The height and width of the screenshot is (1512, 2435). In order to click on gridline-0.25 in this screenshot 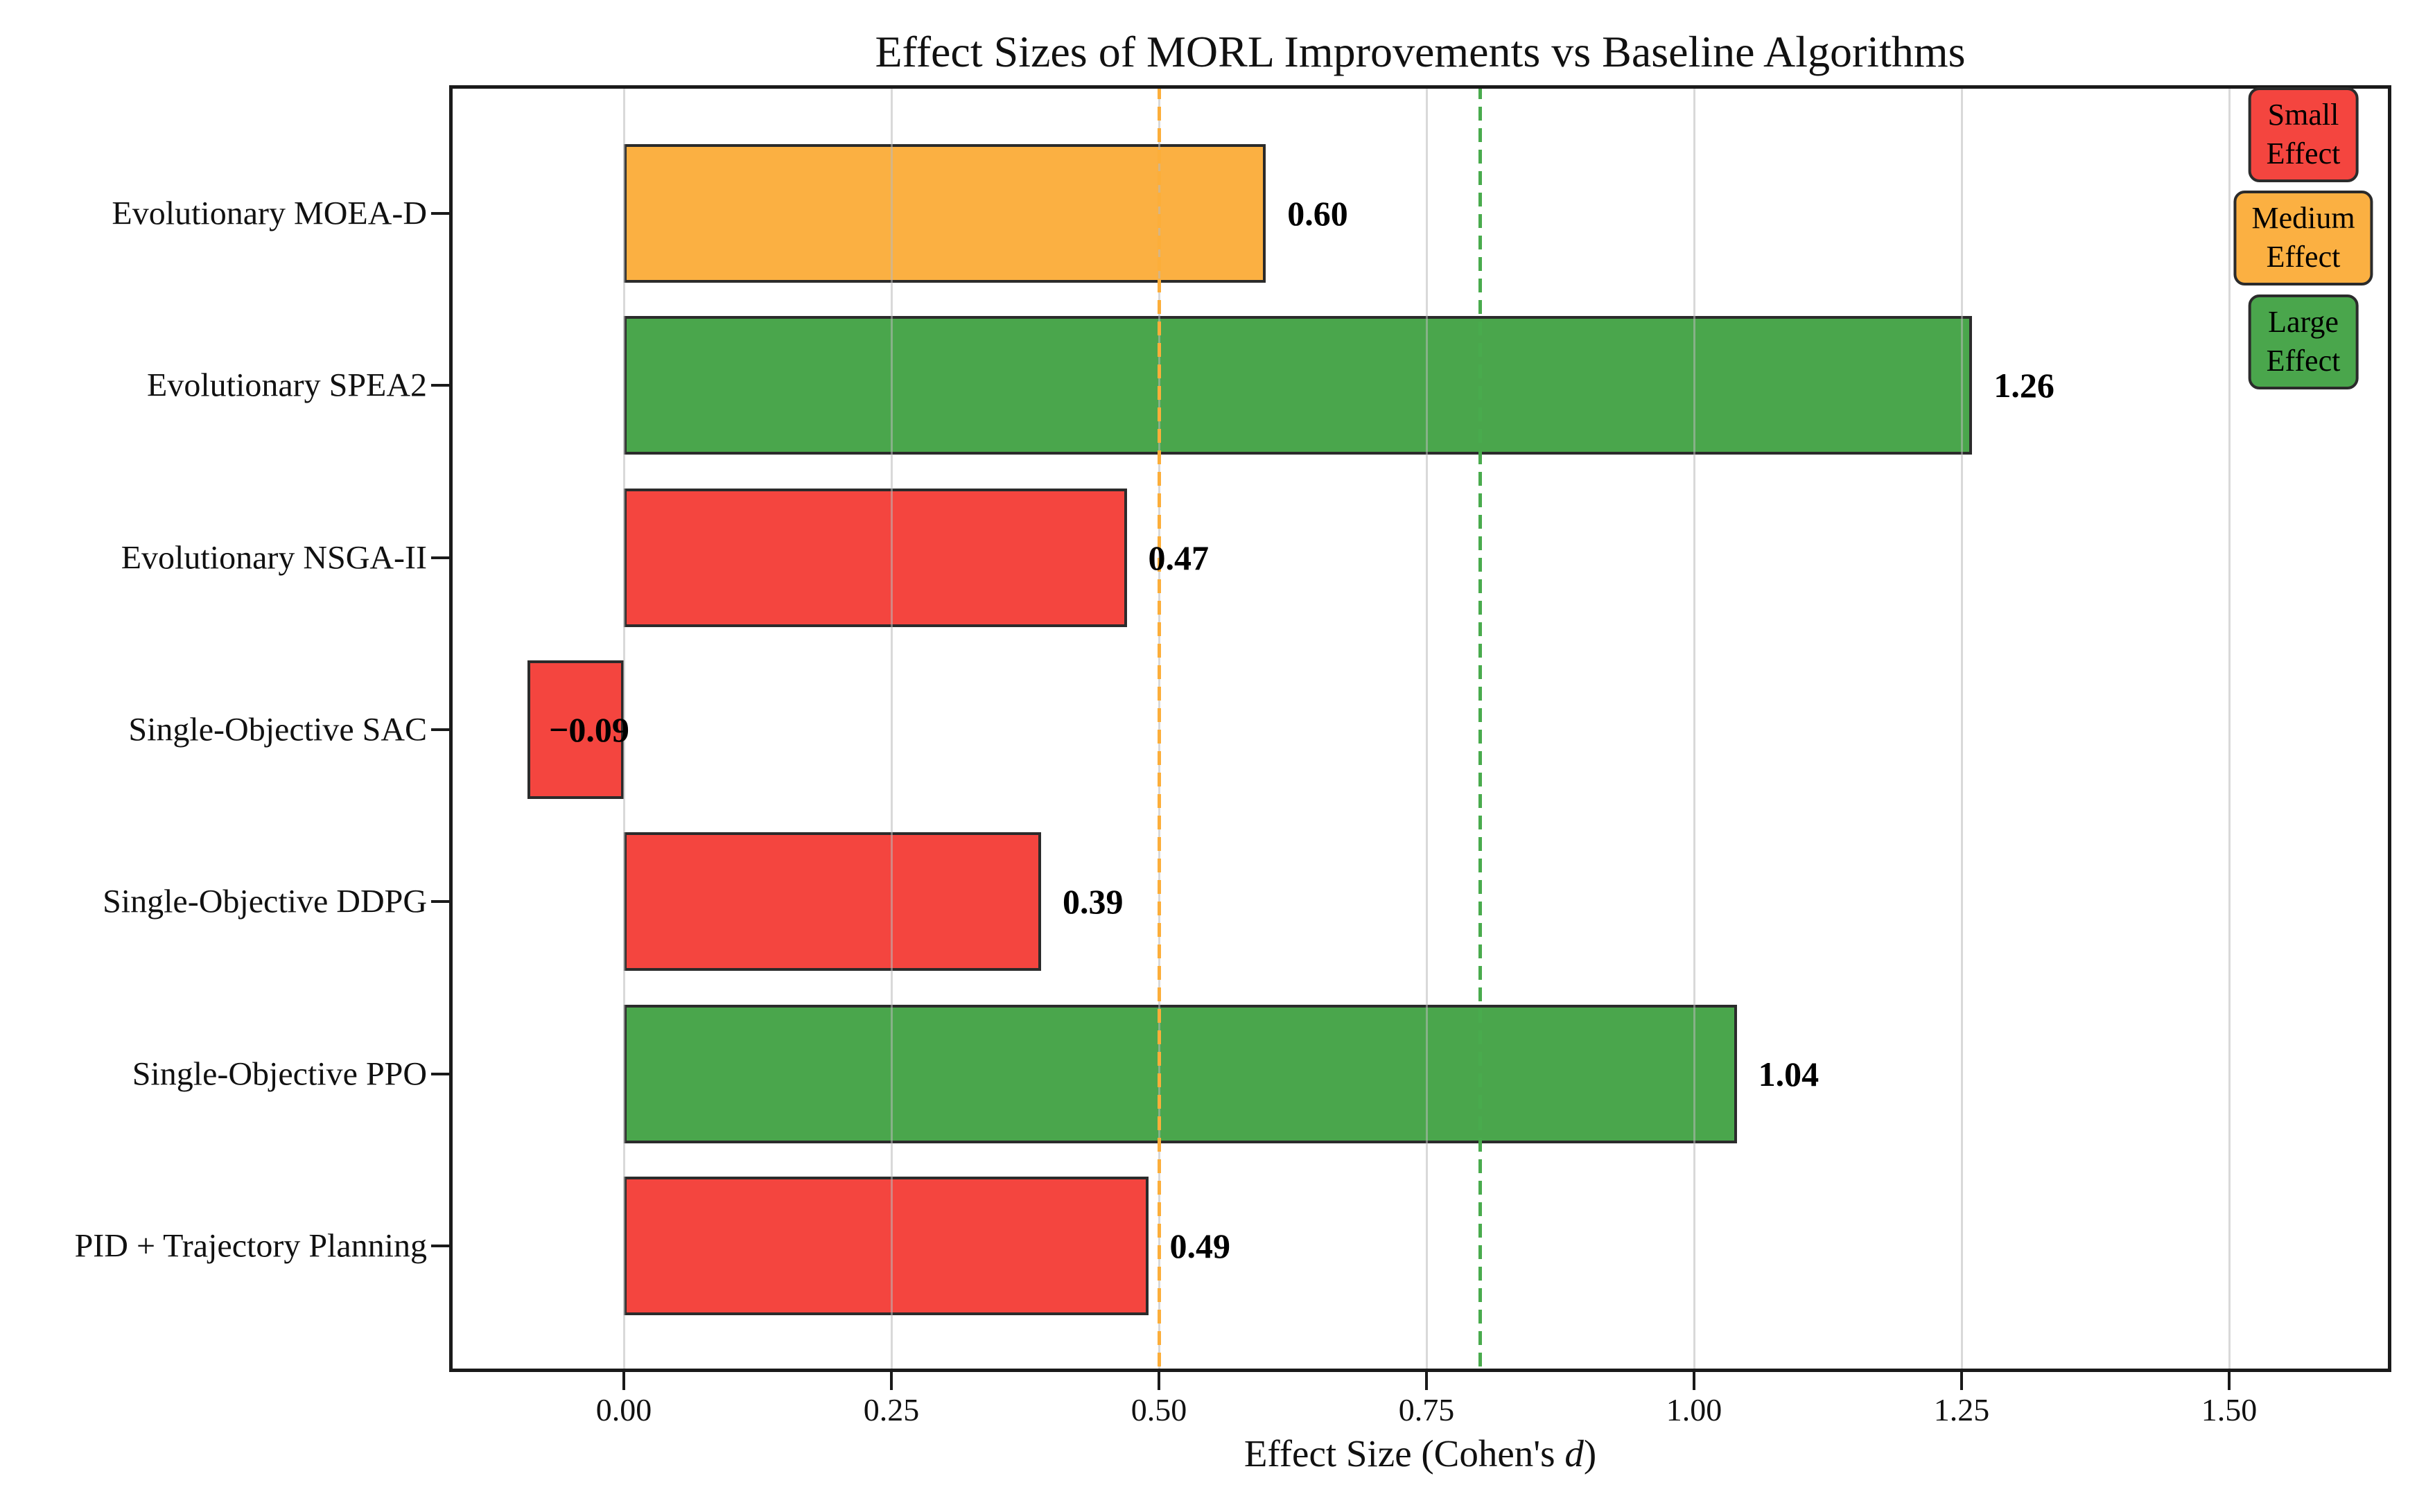, I will do `click(891, 728)`.